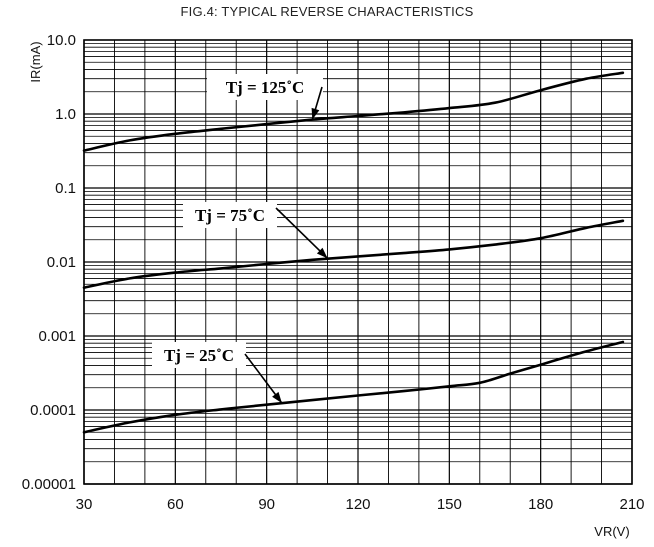  What do you see at coordinates (49, 484) in the screenshot?
I see `y-tick-label: 0.00001` at bounding box center [49, 484].